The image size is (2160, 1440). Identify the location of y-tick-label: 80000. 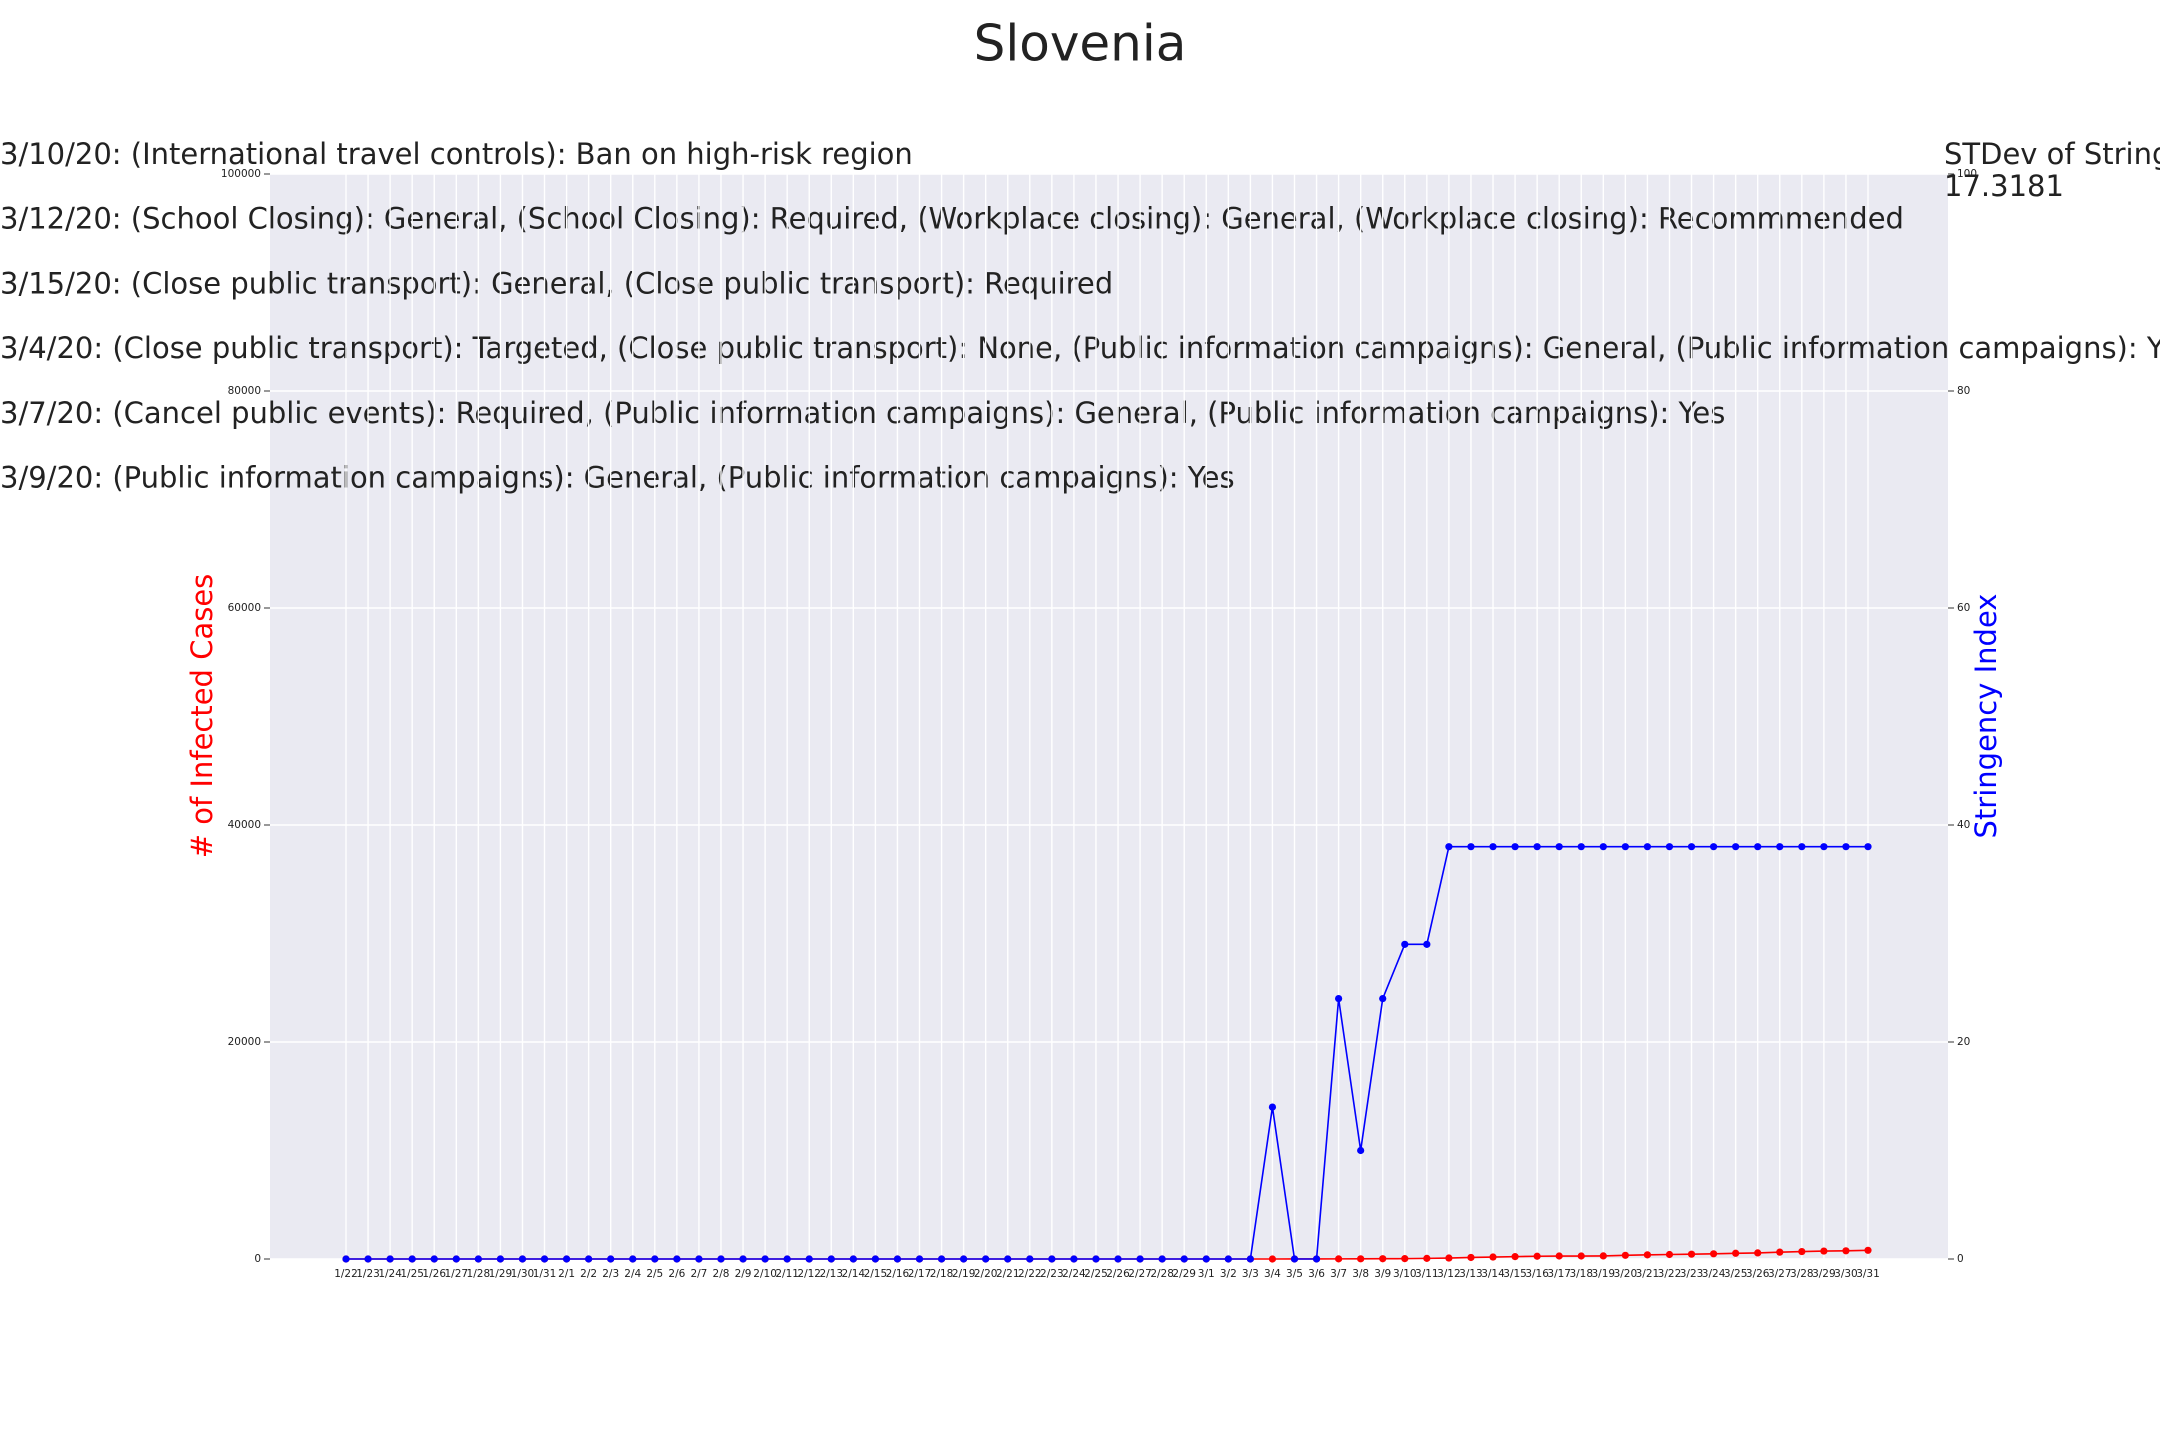
(244, 391).